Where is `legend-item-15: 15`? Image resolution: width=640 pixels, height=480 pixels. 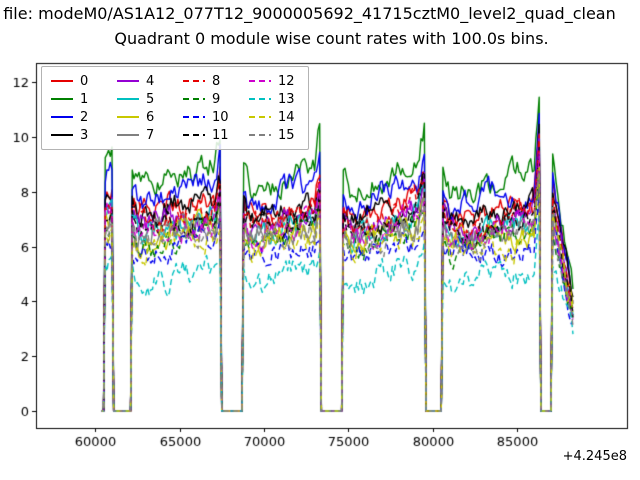 legend-item-15: 15 is located at coordinates (274, 135).